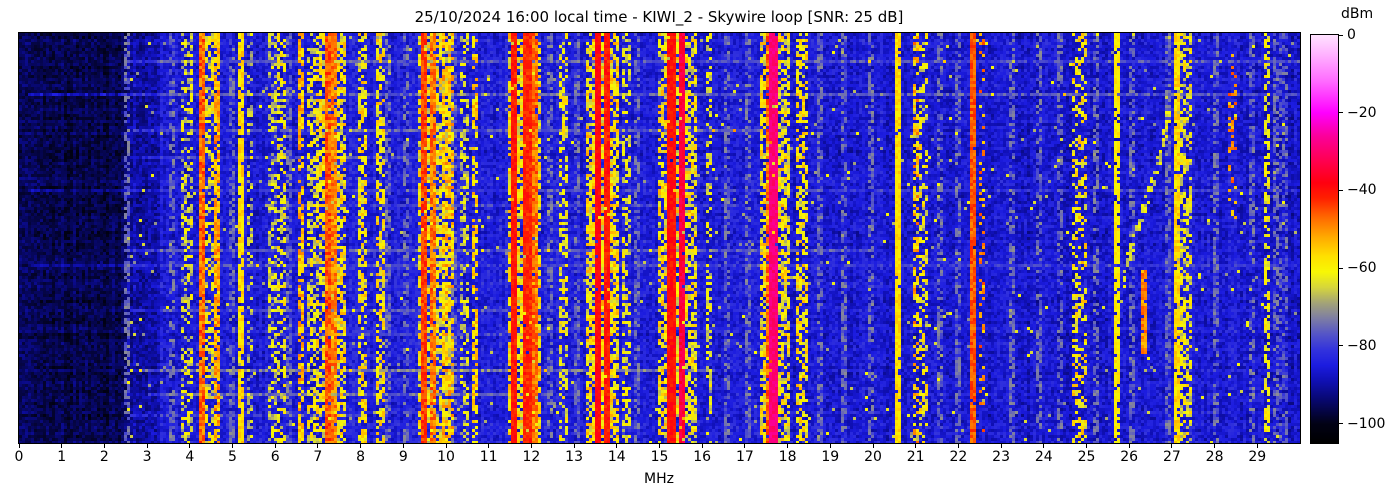  What do you see at coordinates (531, 457) in the screenshot?
I see `x-tick-label: 12` at bounding box center [531, 457].